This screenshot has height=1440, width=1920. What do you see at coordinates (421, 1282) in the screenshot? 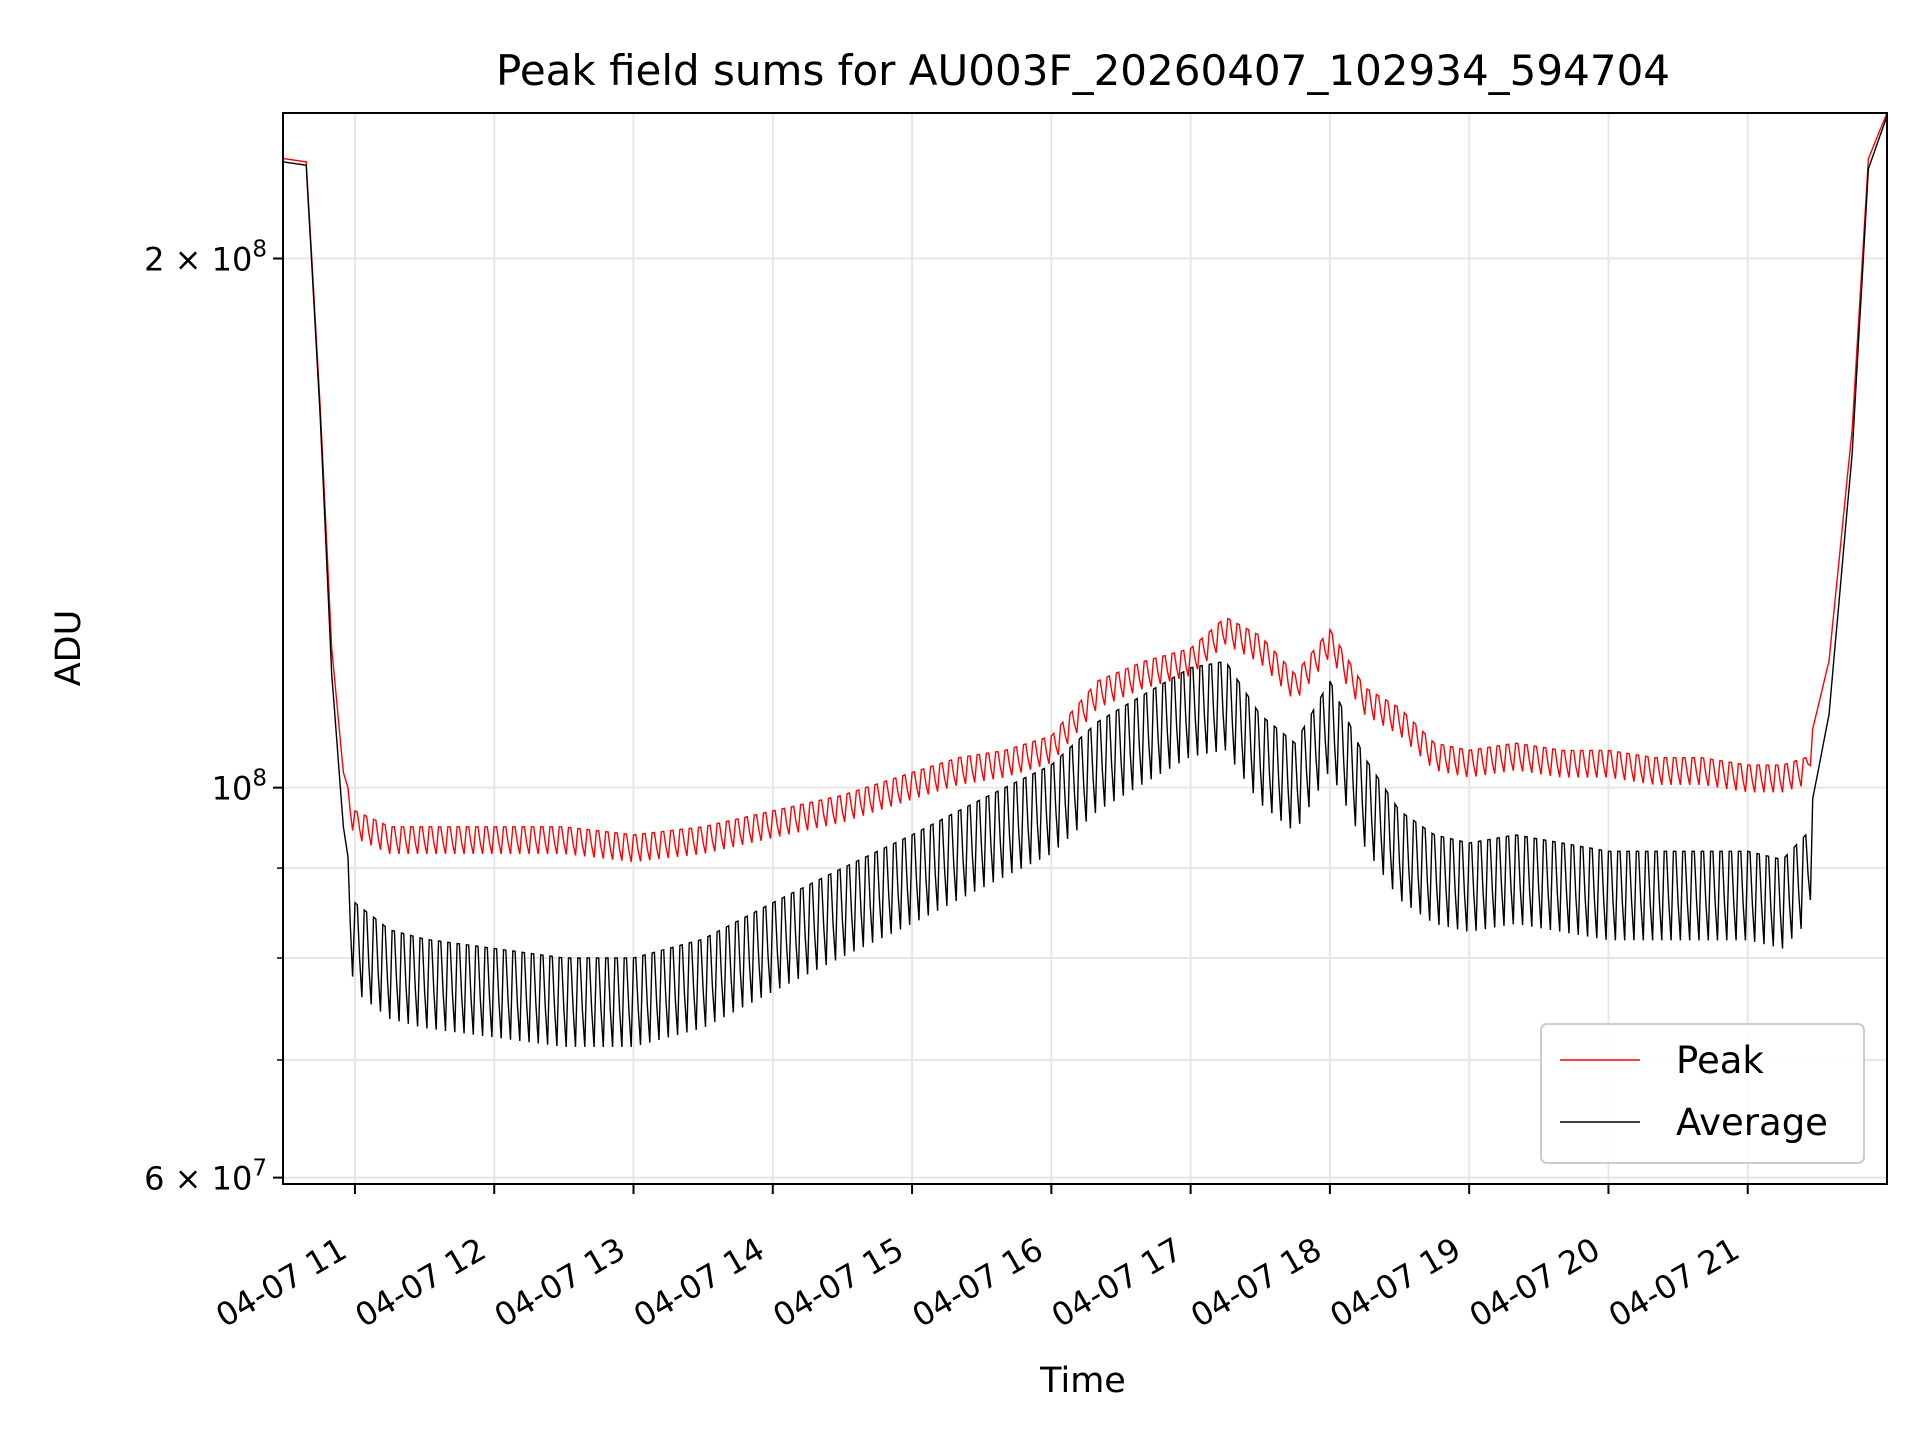
I see `x-tick-label-1: 04-07 12` at bounding box center [421, 1282].